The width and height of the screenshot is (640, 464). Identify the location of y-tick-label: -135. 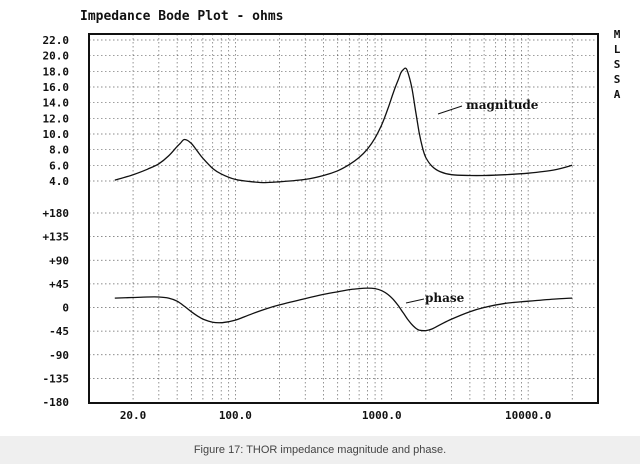
(56, 378).